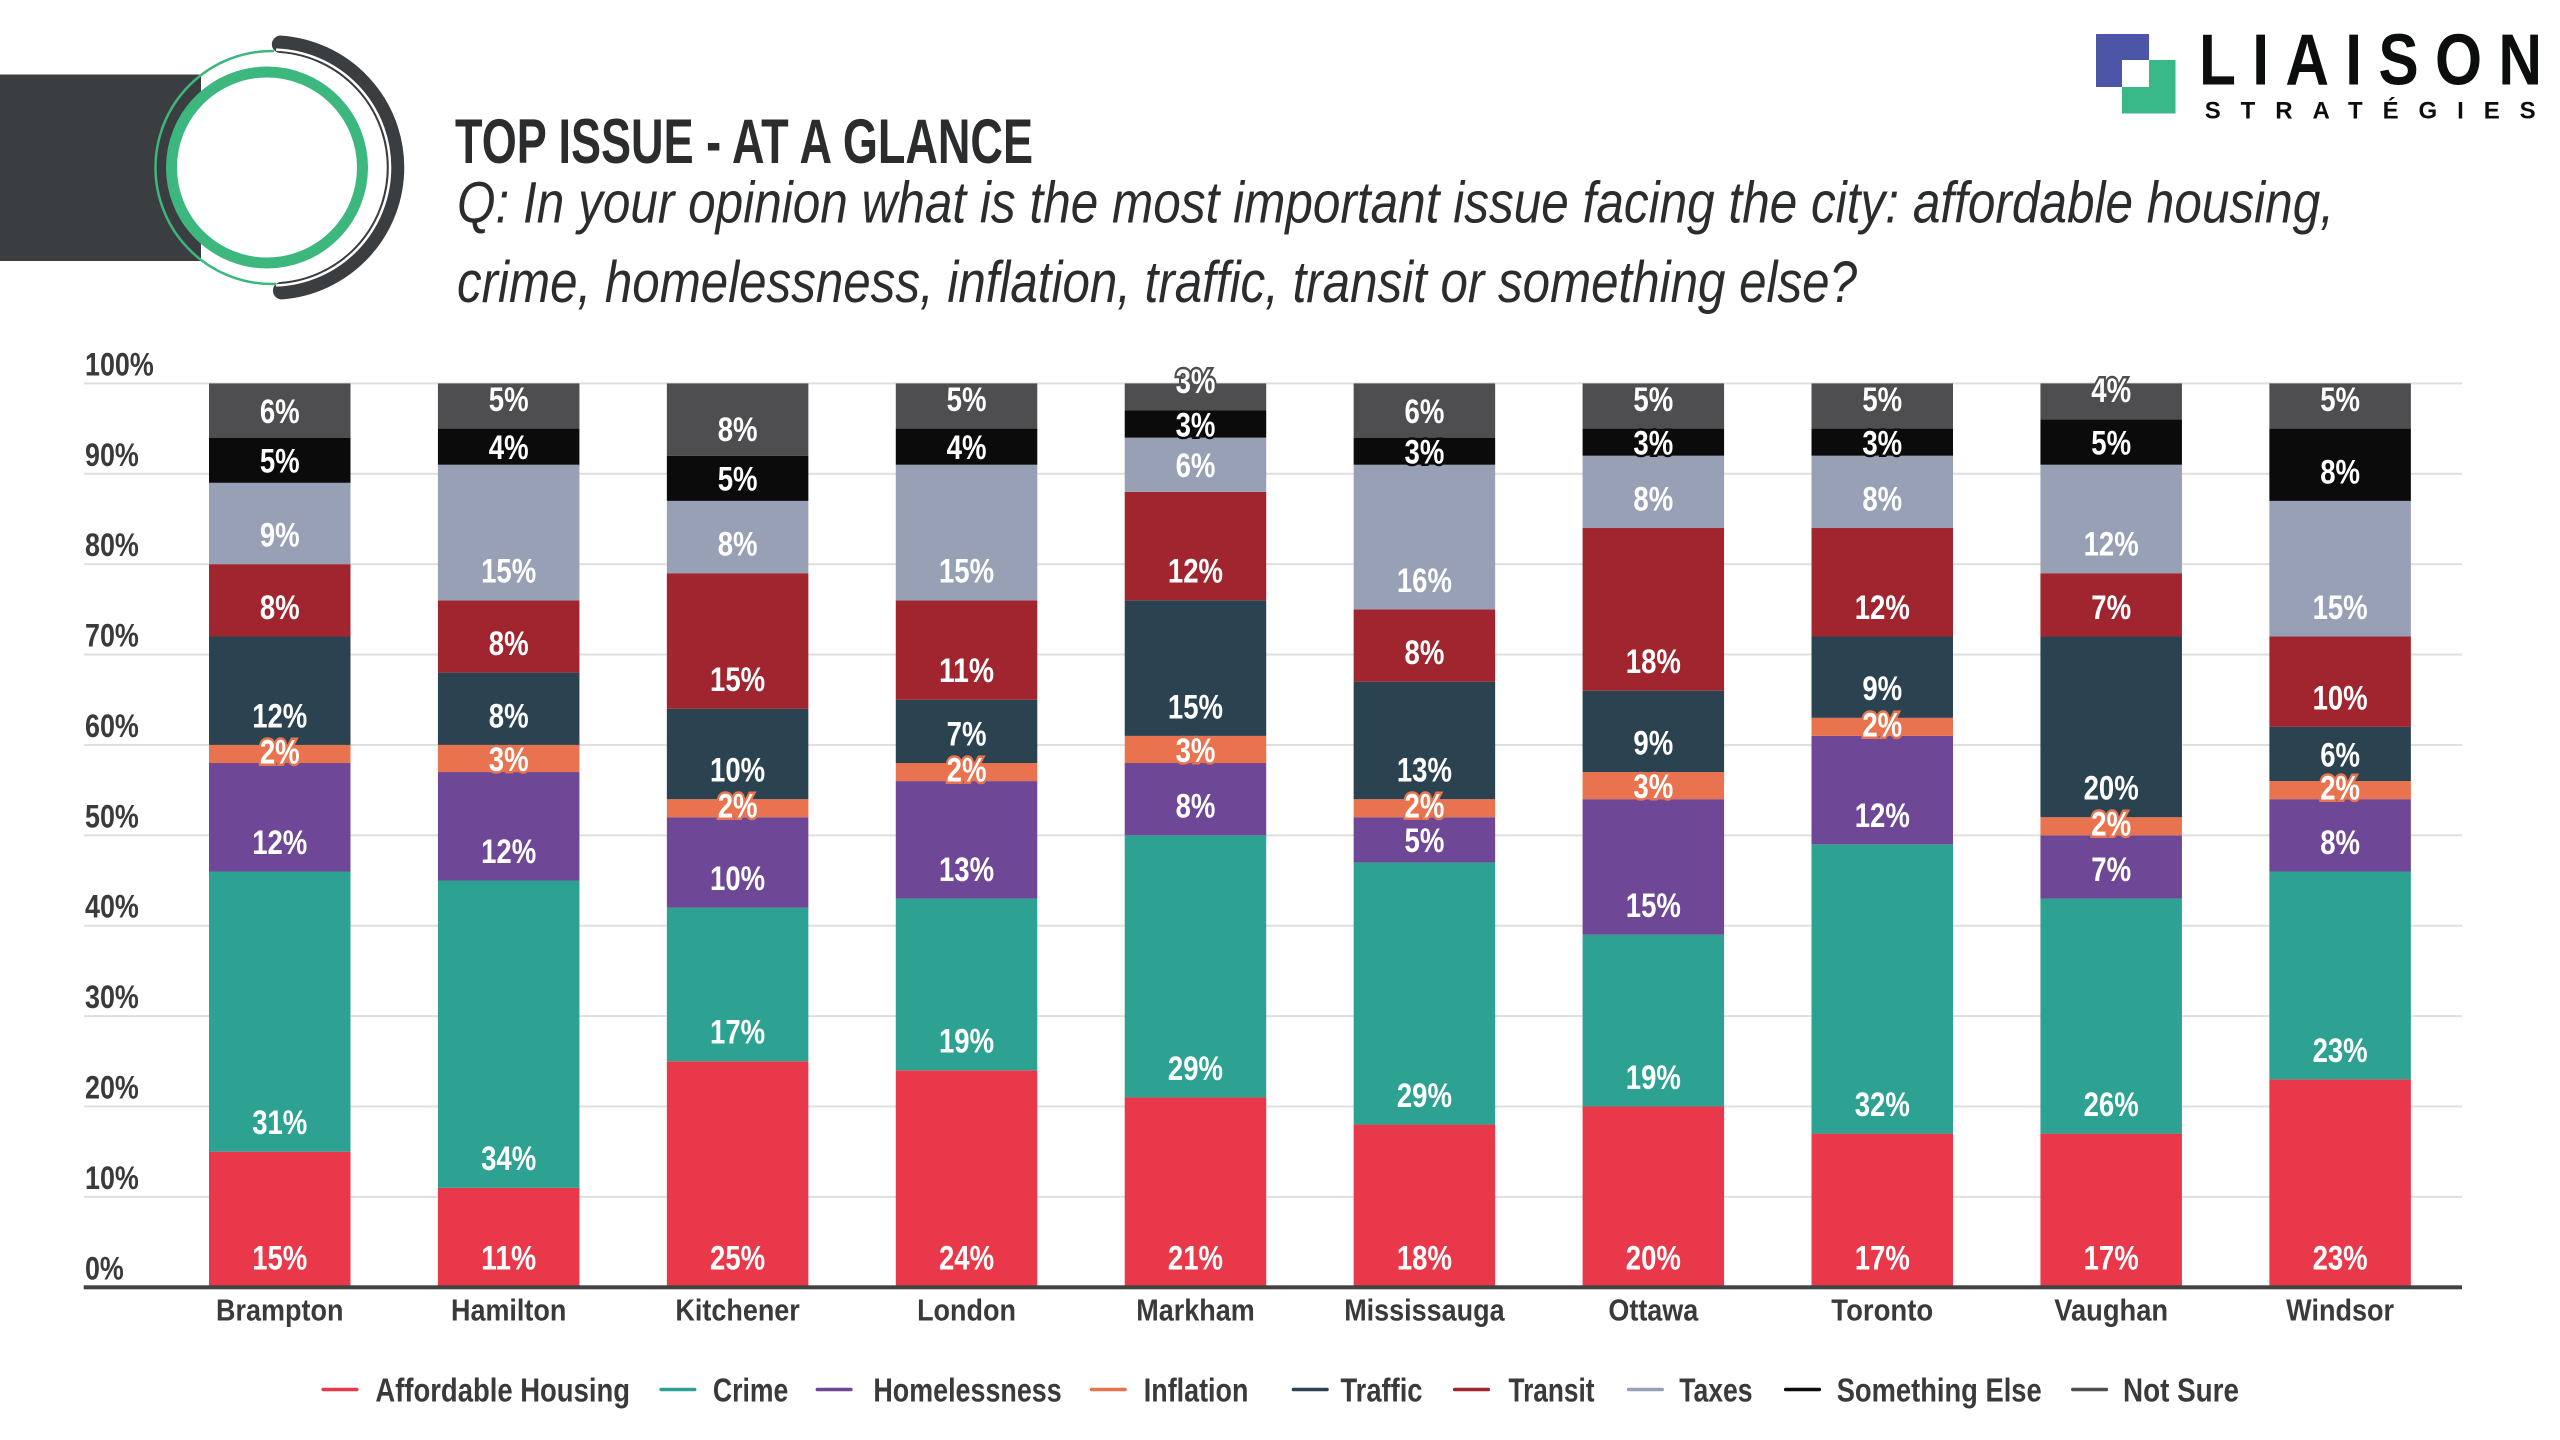 This screenshot has height=1440, width=2560. I want to click on svg-text: Mississauga, so click(1424, 1310).